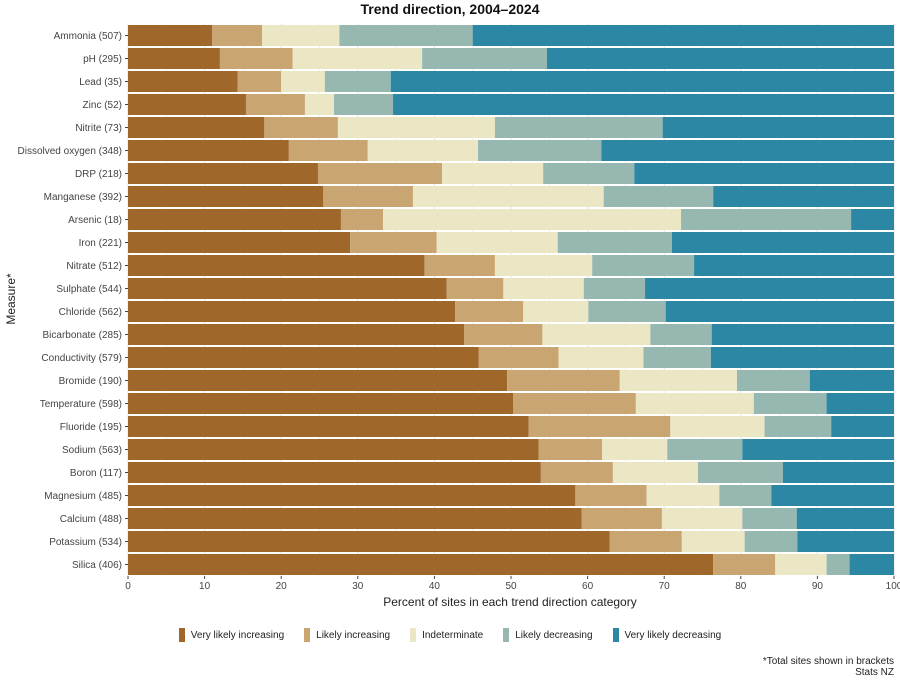 The image size is (900, 683). Describe the element at coordinates (666, 635) in the screenshot. I see `legend-item: Very likely decreasing` at that location.